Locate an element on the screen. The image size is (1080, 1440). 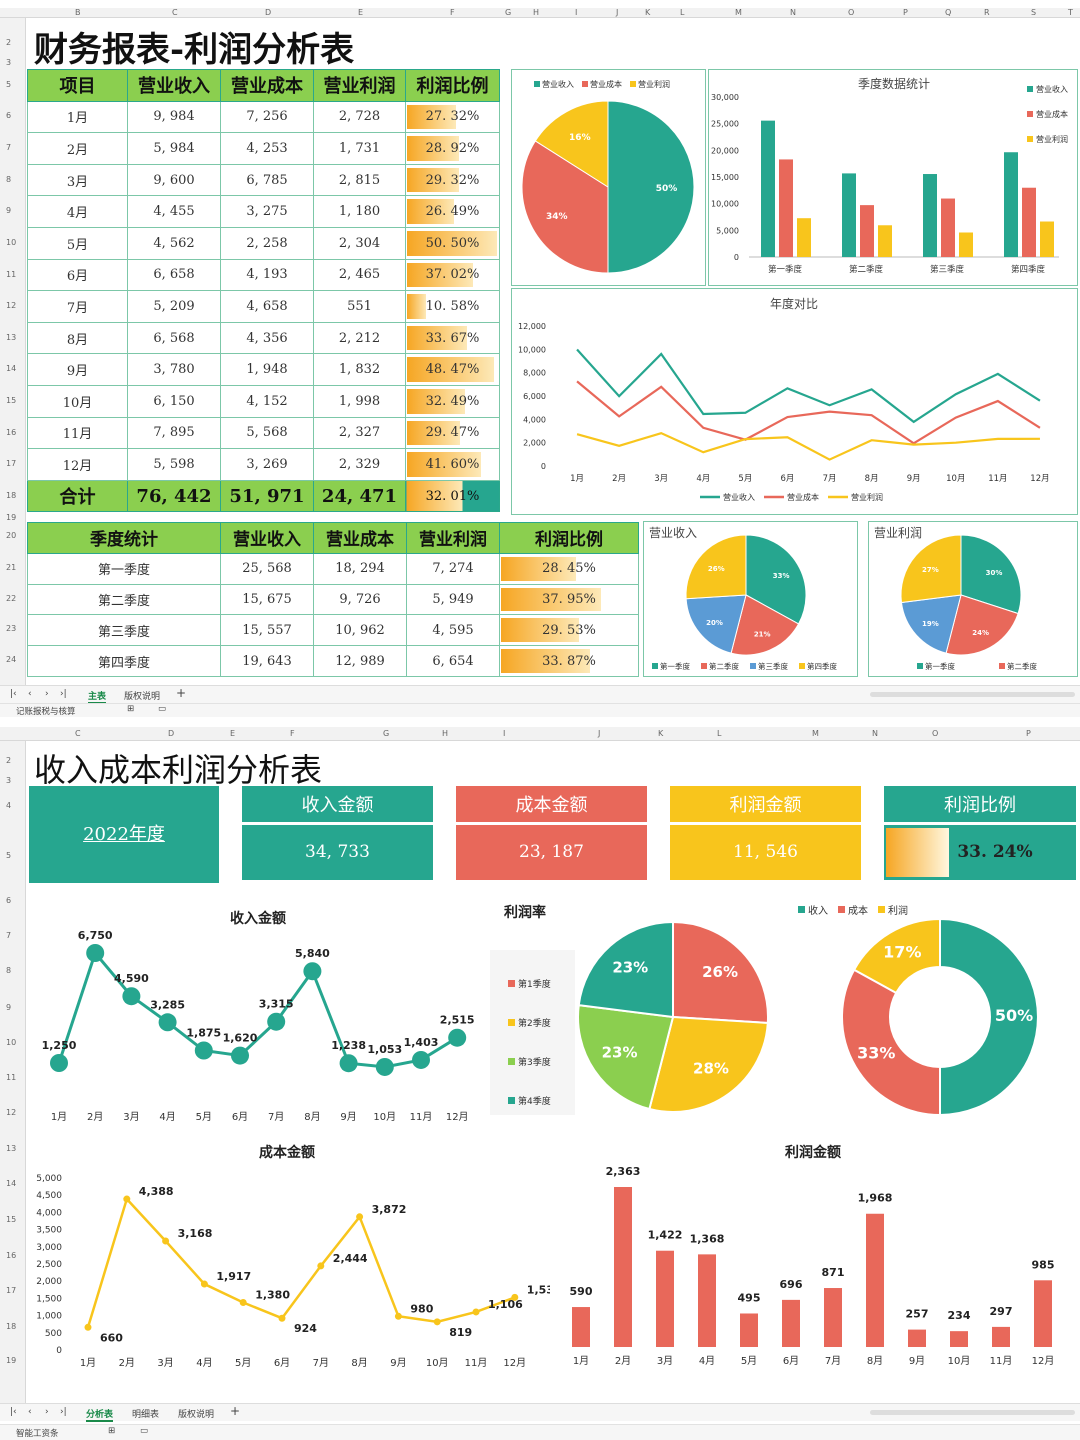
view-icon-2: ▭ is located at coordinates (144, 1431).